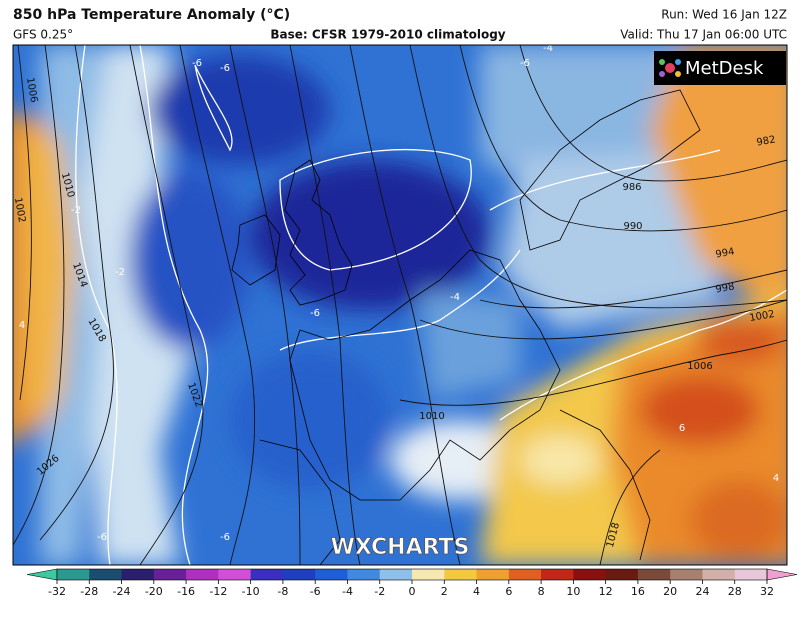 This screenshot has height=617, width=800. Describe the element at coordinates (122, 591) in the screenshot. I see `colorbar-tick-label: -24` at that location.